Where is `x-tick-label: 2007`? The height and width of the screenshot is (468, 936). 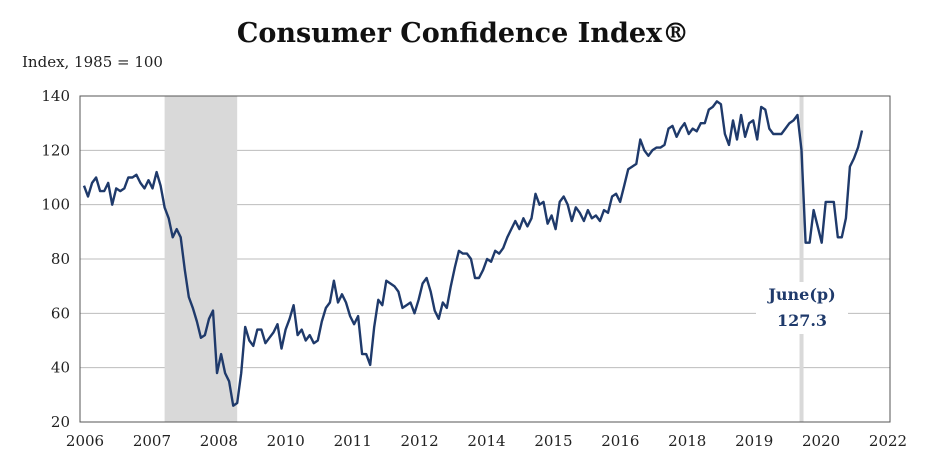
x-tick-label: 2007 is located at coordinates (152, 441).